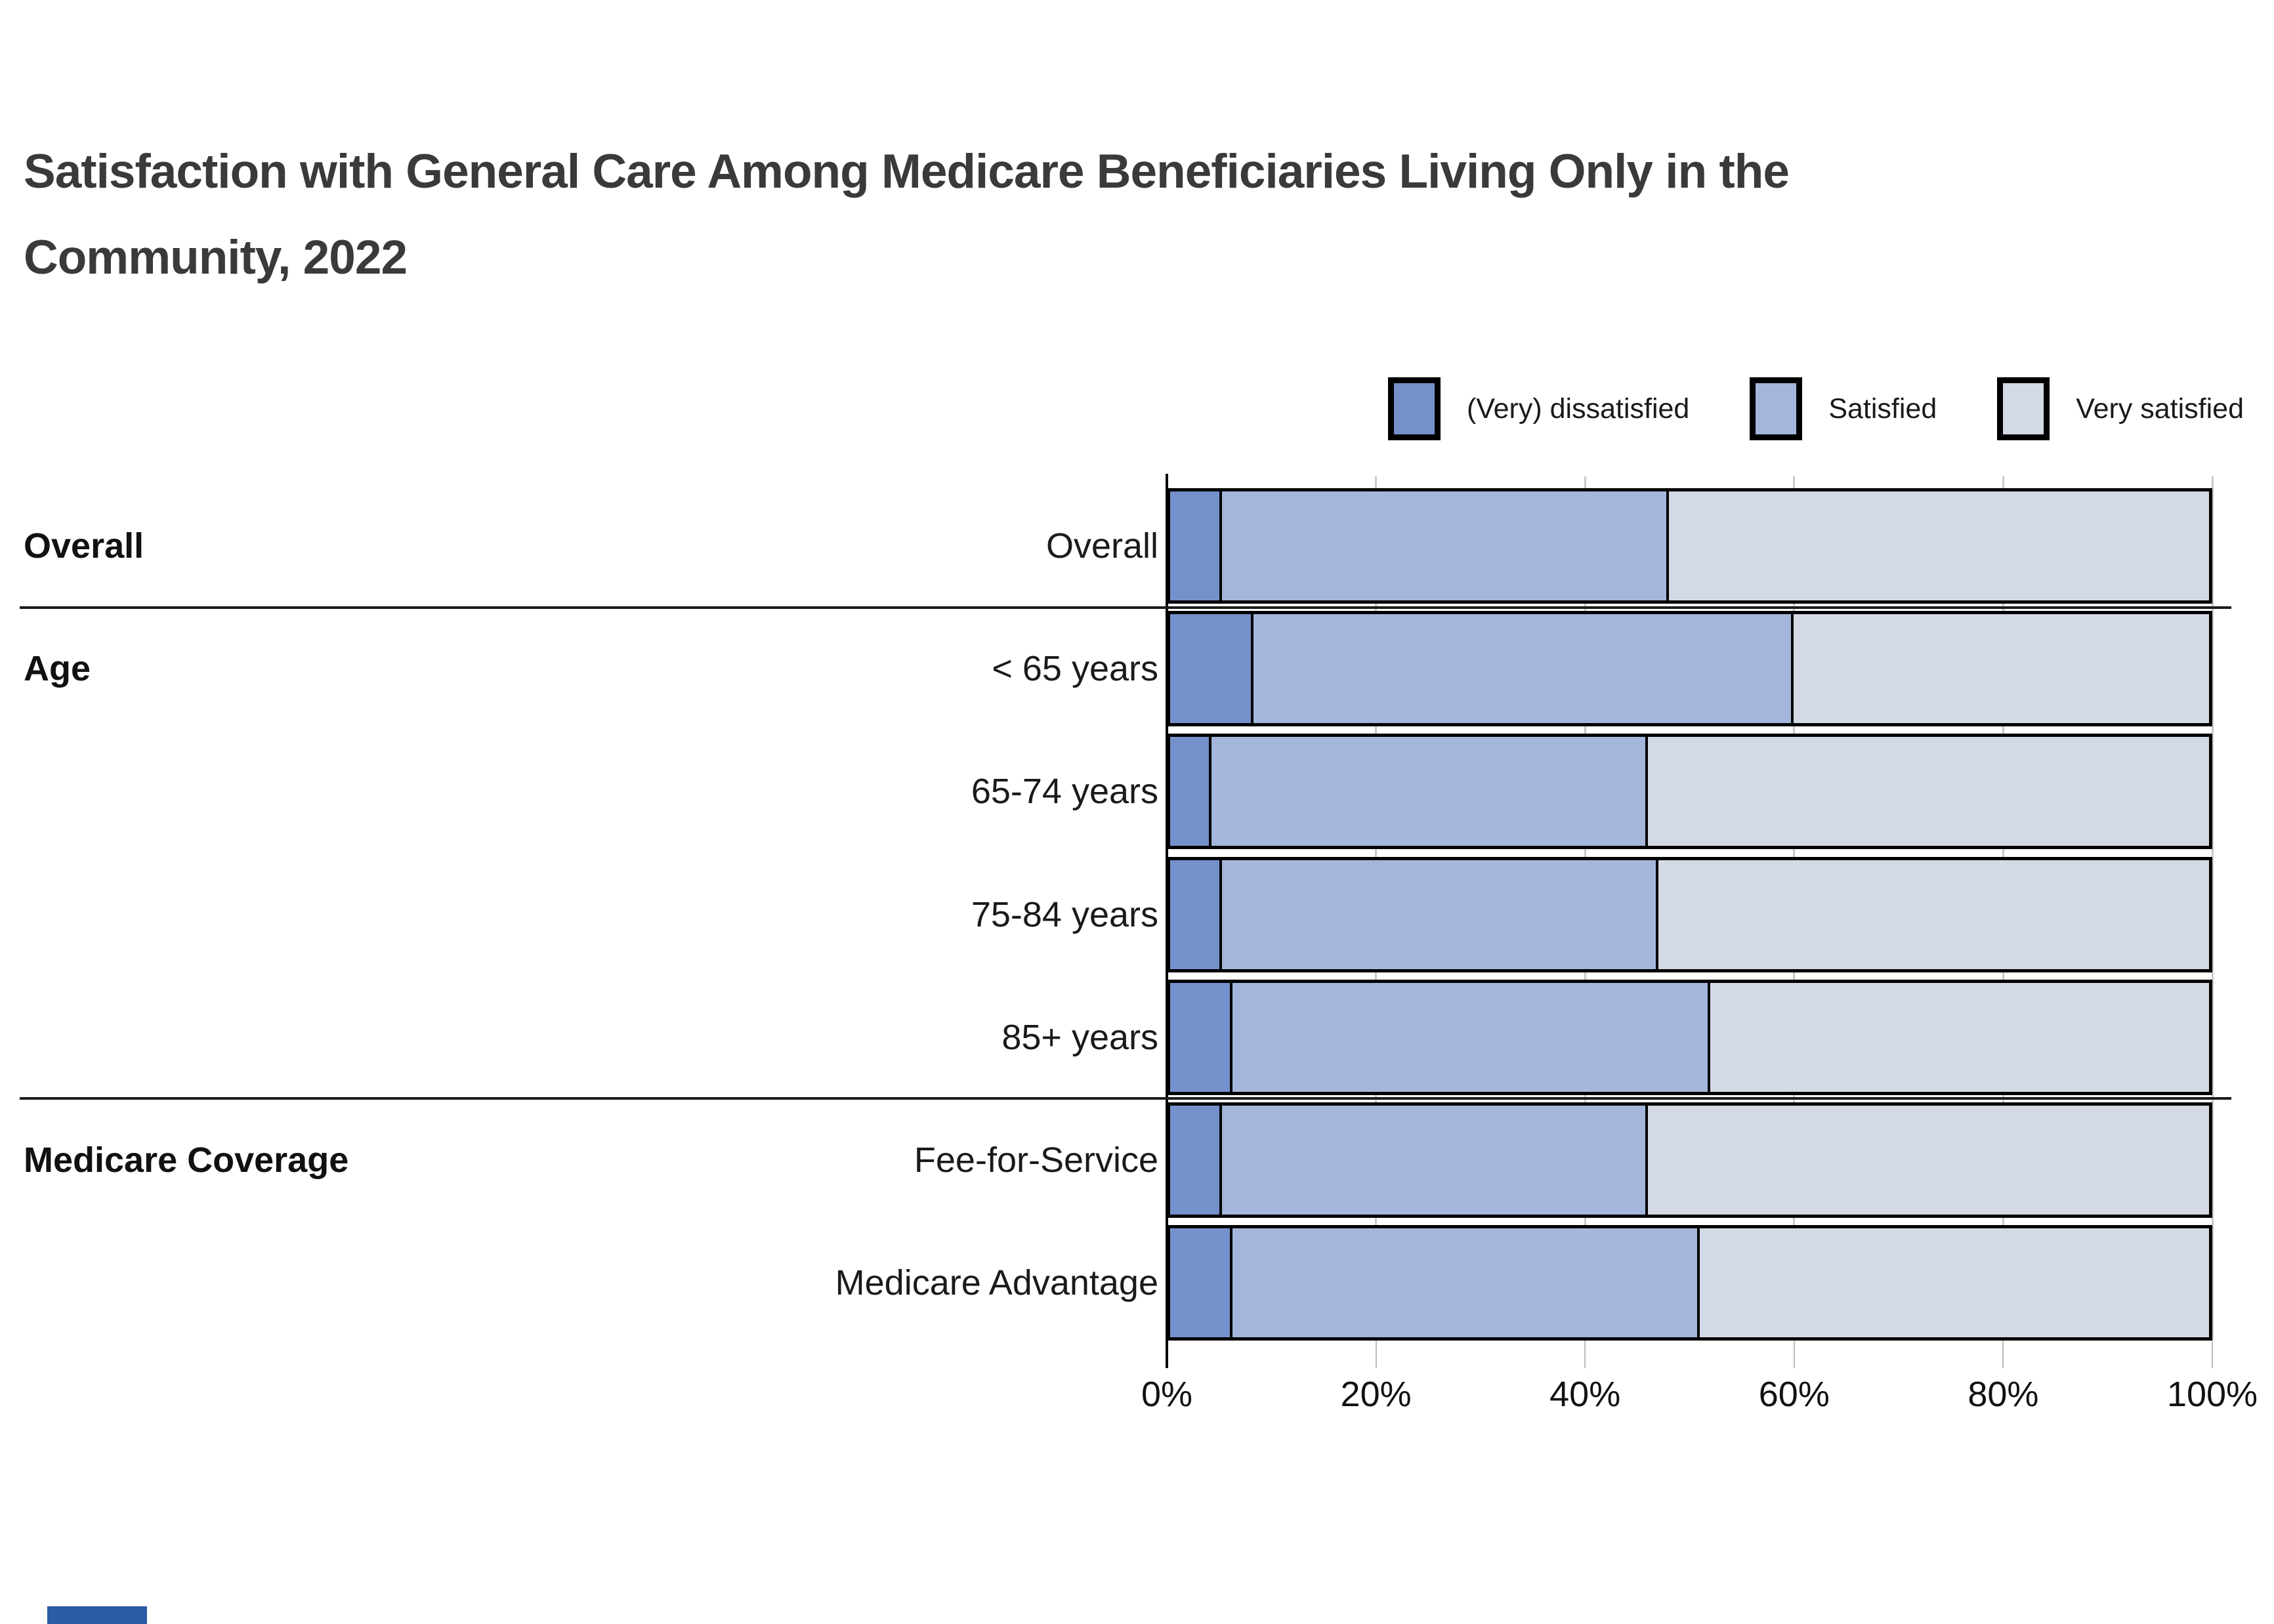 This screenshot has width=2274, height=1624. Describe the element at coordinates (1414, 408) in the screenshot. I see `legend-swatch-dissatisfied-icon` at that location.